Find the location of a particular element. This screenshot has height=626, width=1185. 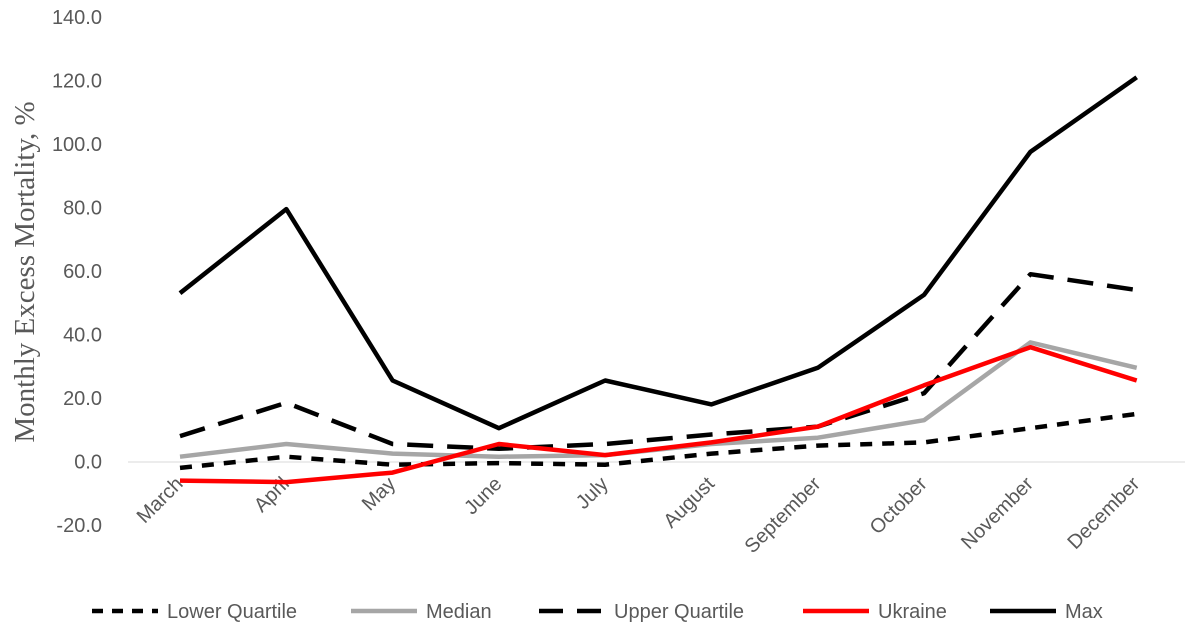

y-tick-label: 140.0 is located at coordinates (77, 18).